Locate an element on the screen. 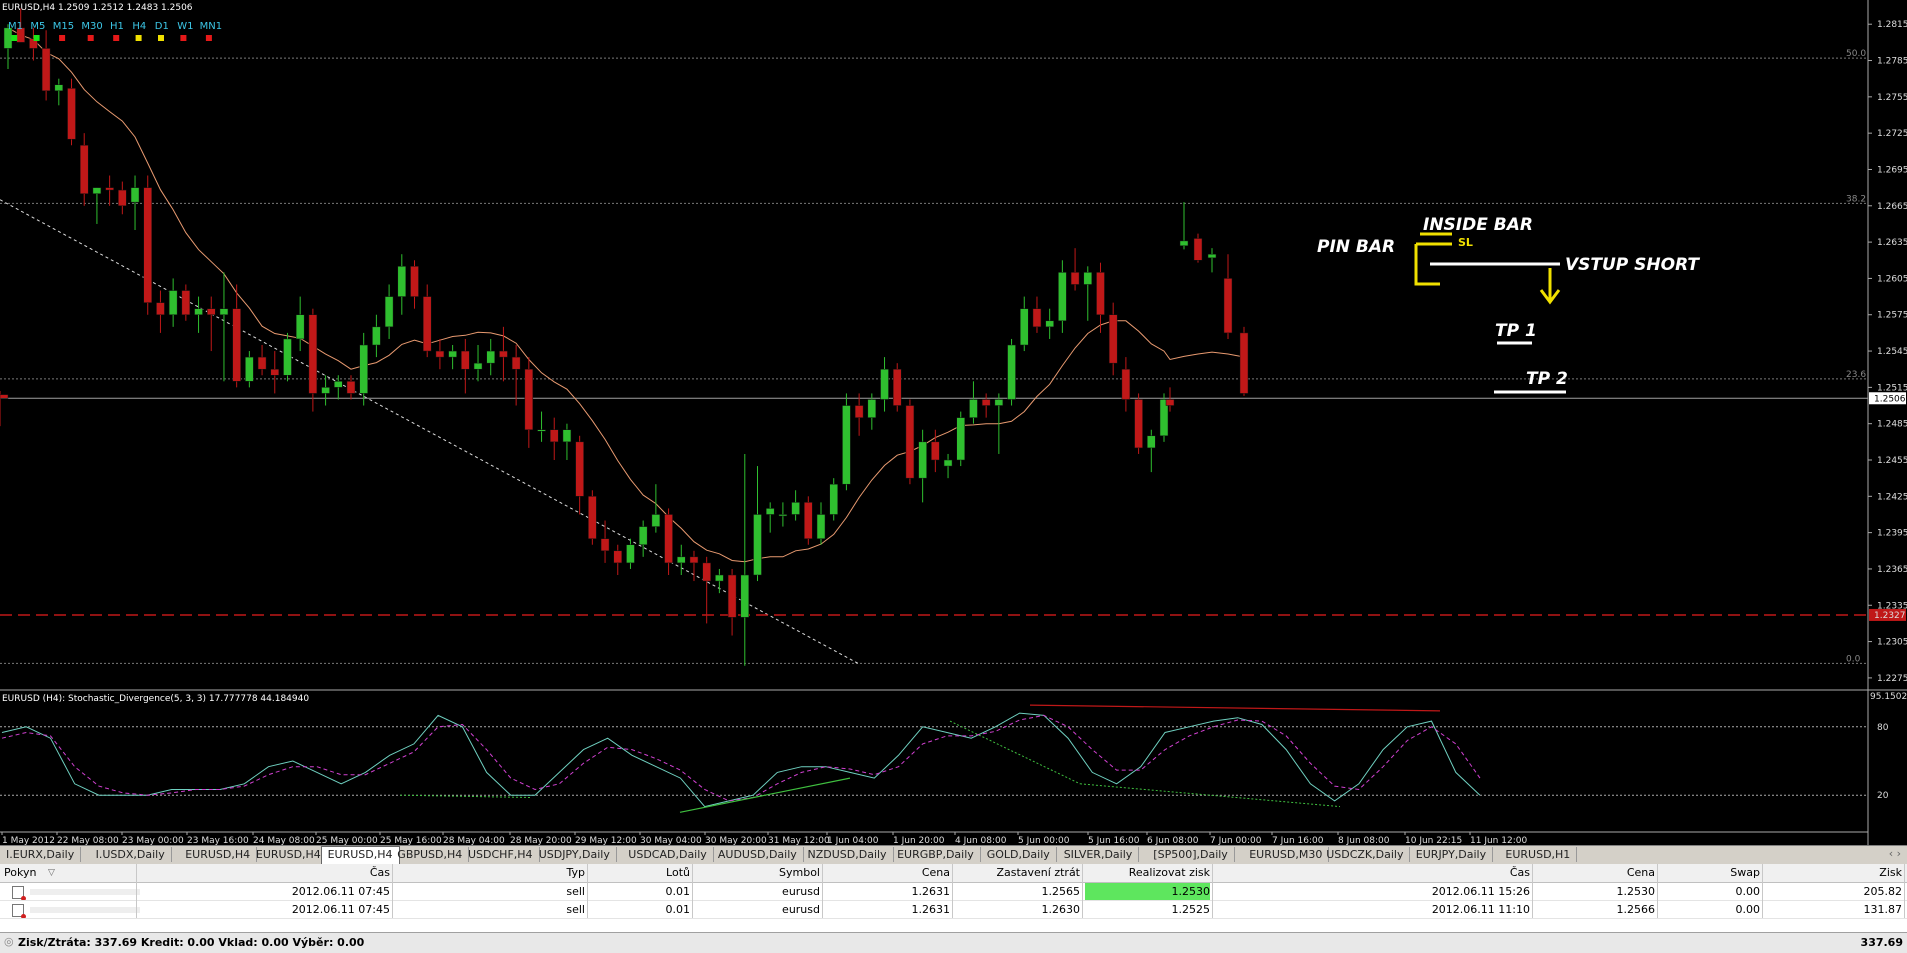 The width and height of the screenshot is (1907, 953). table-cell: 205.82 is located at coordinates (1883, 891).